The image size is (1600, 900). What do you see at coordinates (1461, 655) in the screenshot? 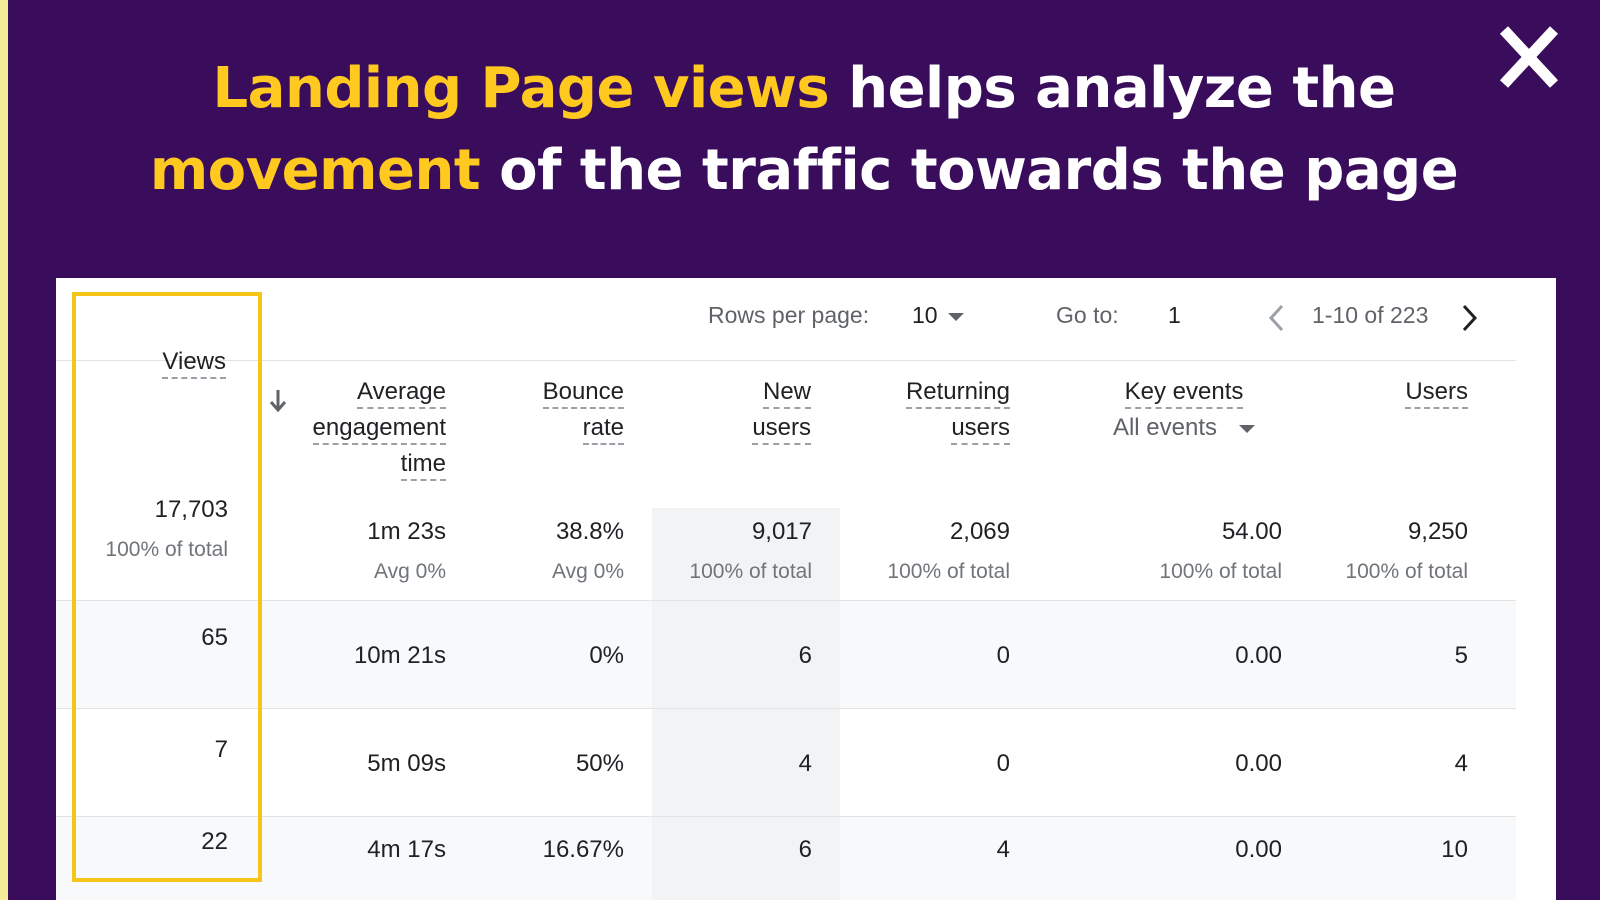
I see `cell-users: 5` at bounding box center [1461, 655].